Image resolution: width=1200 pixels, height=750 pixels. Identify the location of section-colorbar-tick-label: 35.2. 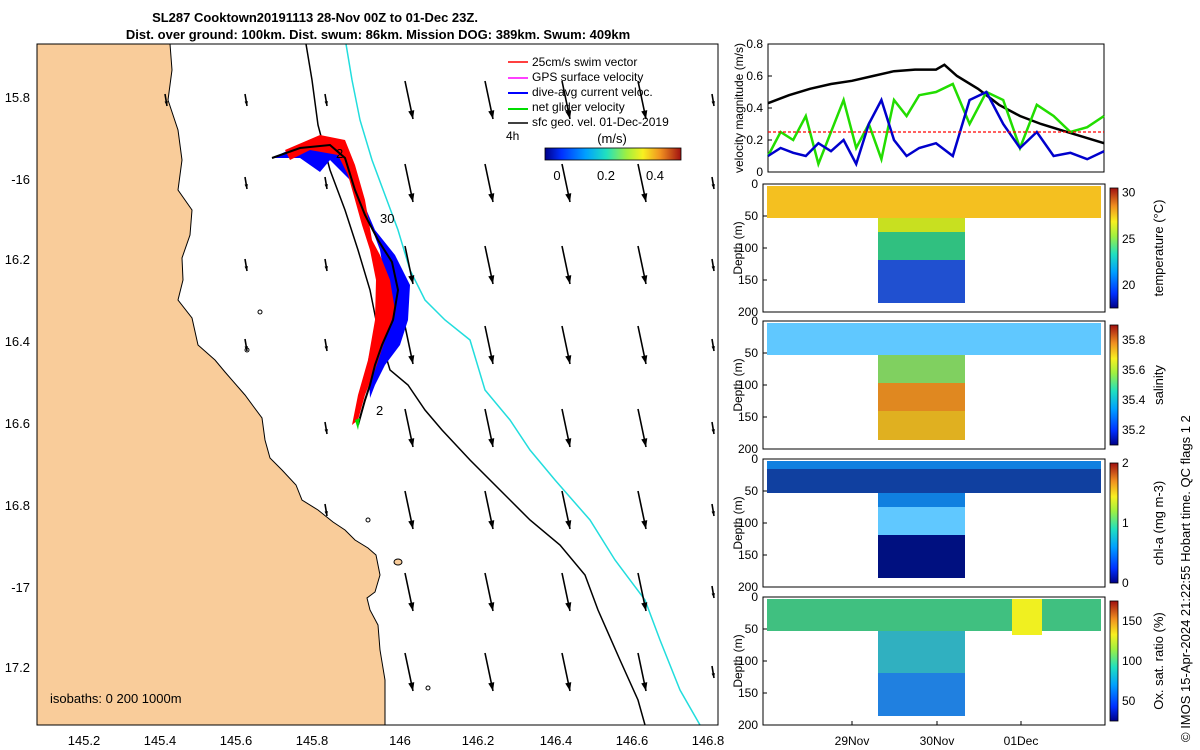
(1134, 430).